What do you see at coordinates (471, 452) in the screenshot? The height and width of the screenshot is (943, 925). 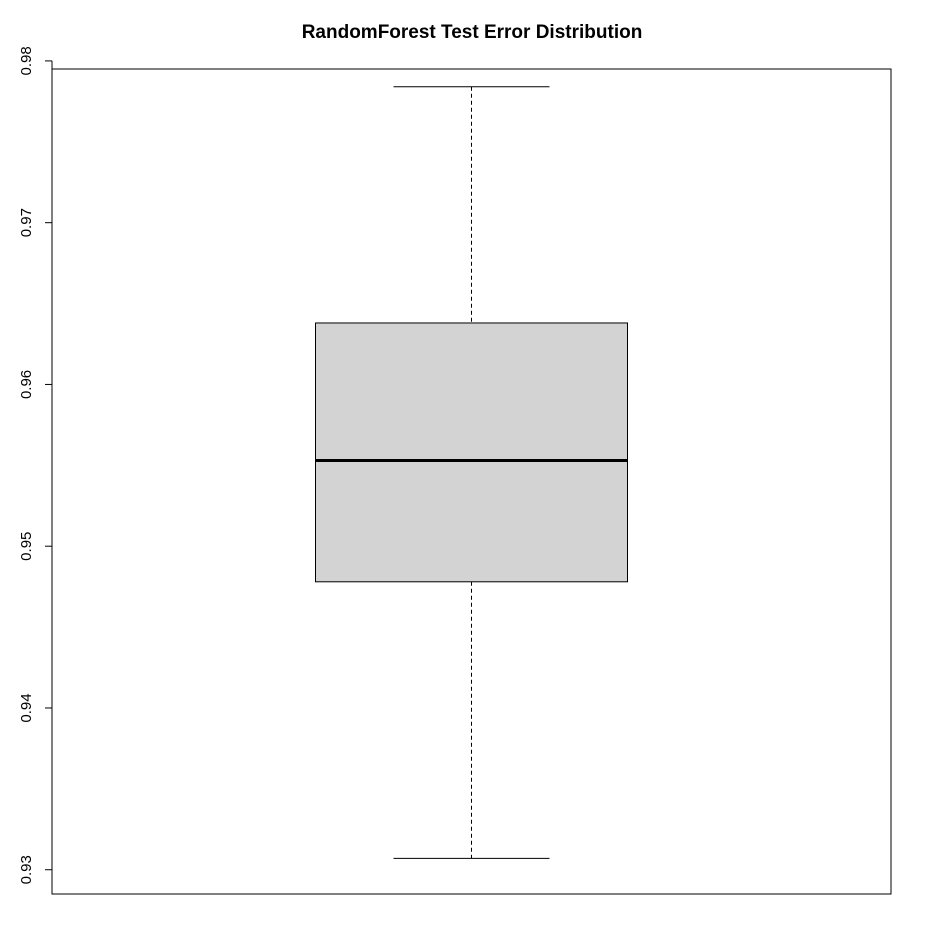 I see `interquartile-box` at bounding box center [471, 452].